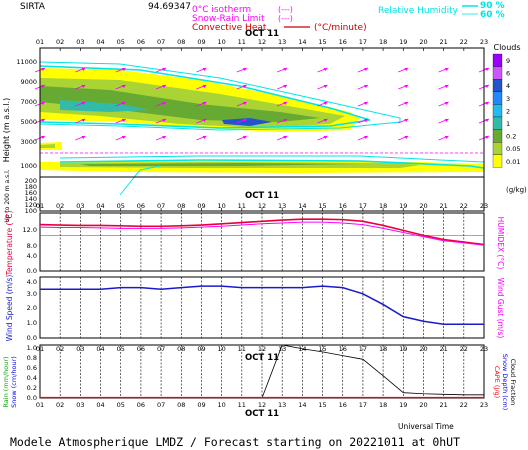 This screenshot has height=450, width=528. Describe the element at coordinates (423, 349) in the screenshot. I see `precip-panel-hour-label: 20` at that location.